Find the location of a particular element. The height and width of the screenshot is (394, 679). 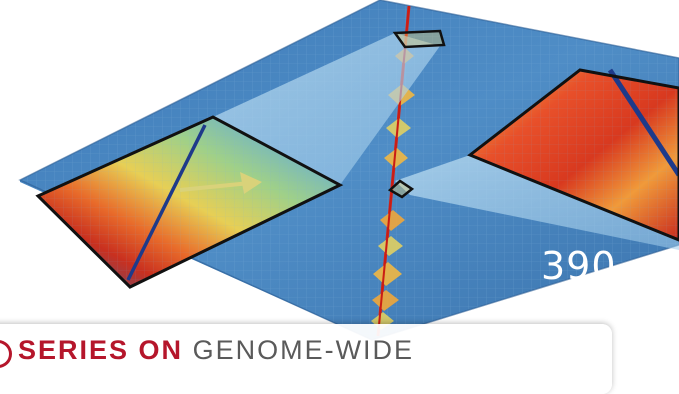

zoom-inset-right is located at coordinates (573, 155).